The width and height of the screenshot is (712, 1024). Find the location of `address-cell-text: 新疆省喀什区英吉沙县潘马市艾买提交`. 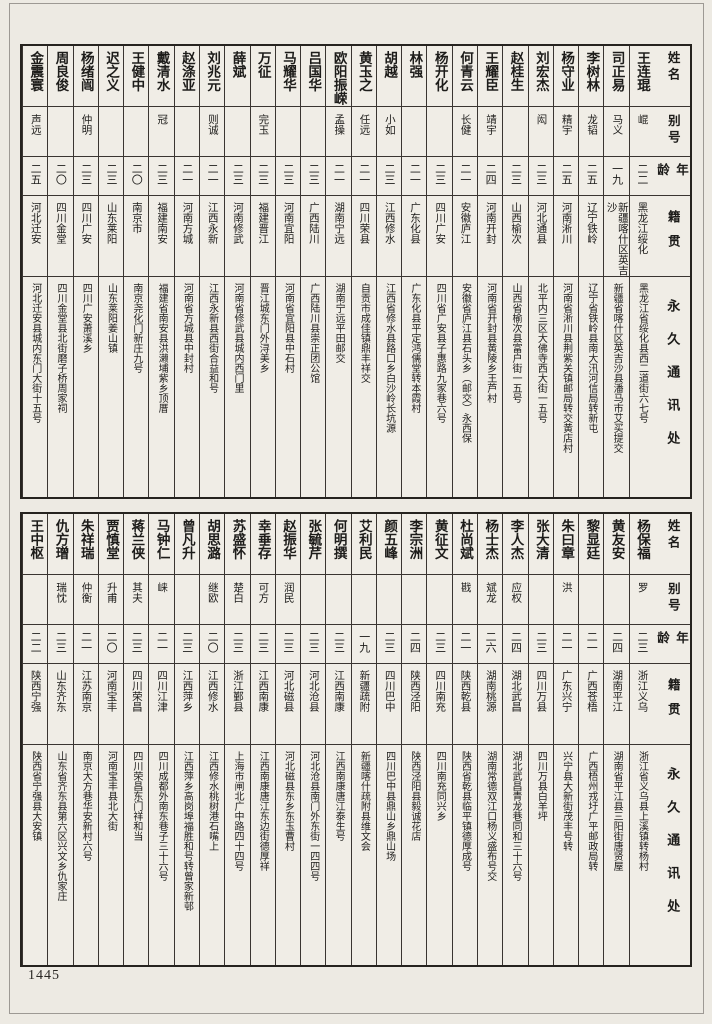

address-cell-text: 新疆省喀什区英吉沙县潘马市艾买提交 is located at coordinates (617, 368).